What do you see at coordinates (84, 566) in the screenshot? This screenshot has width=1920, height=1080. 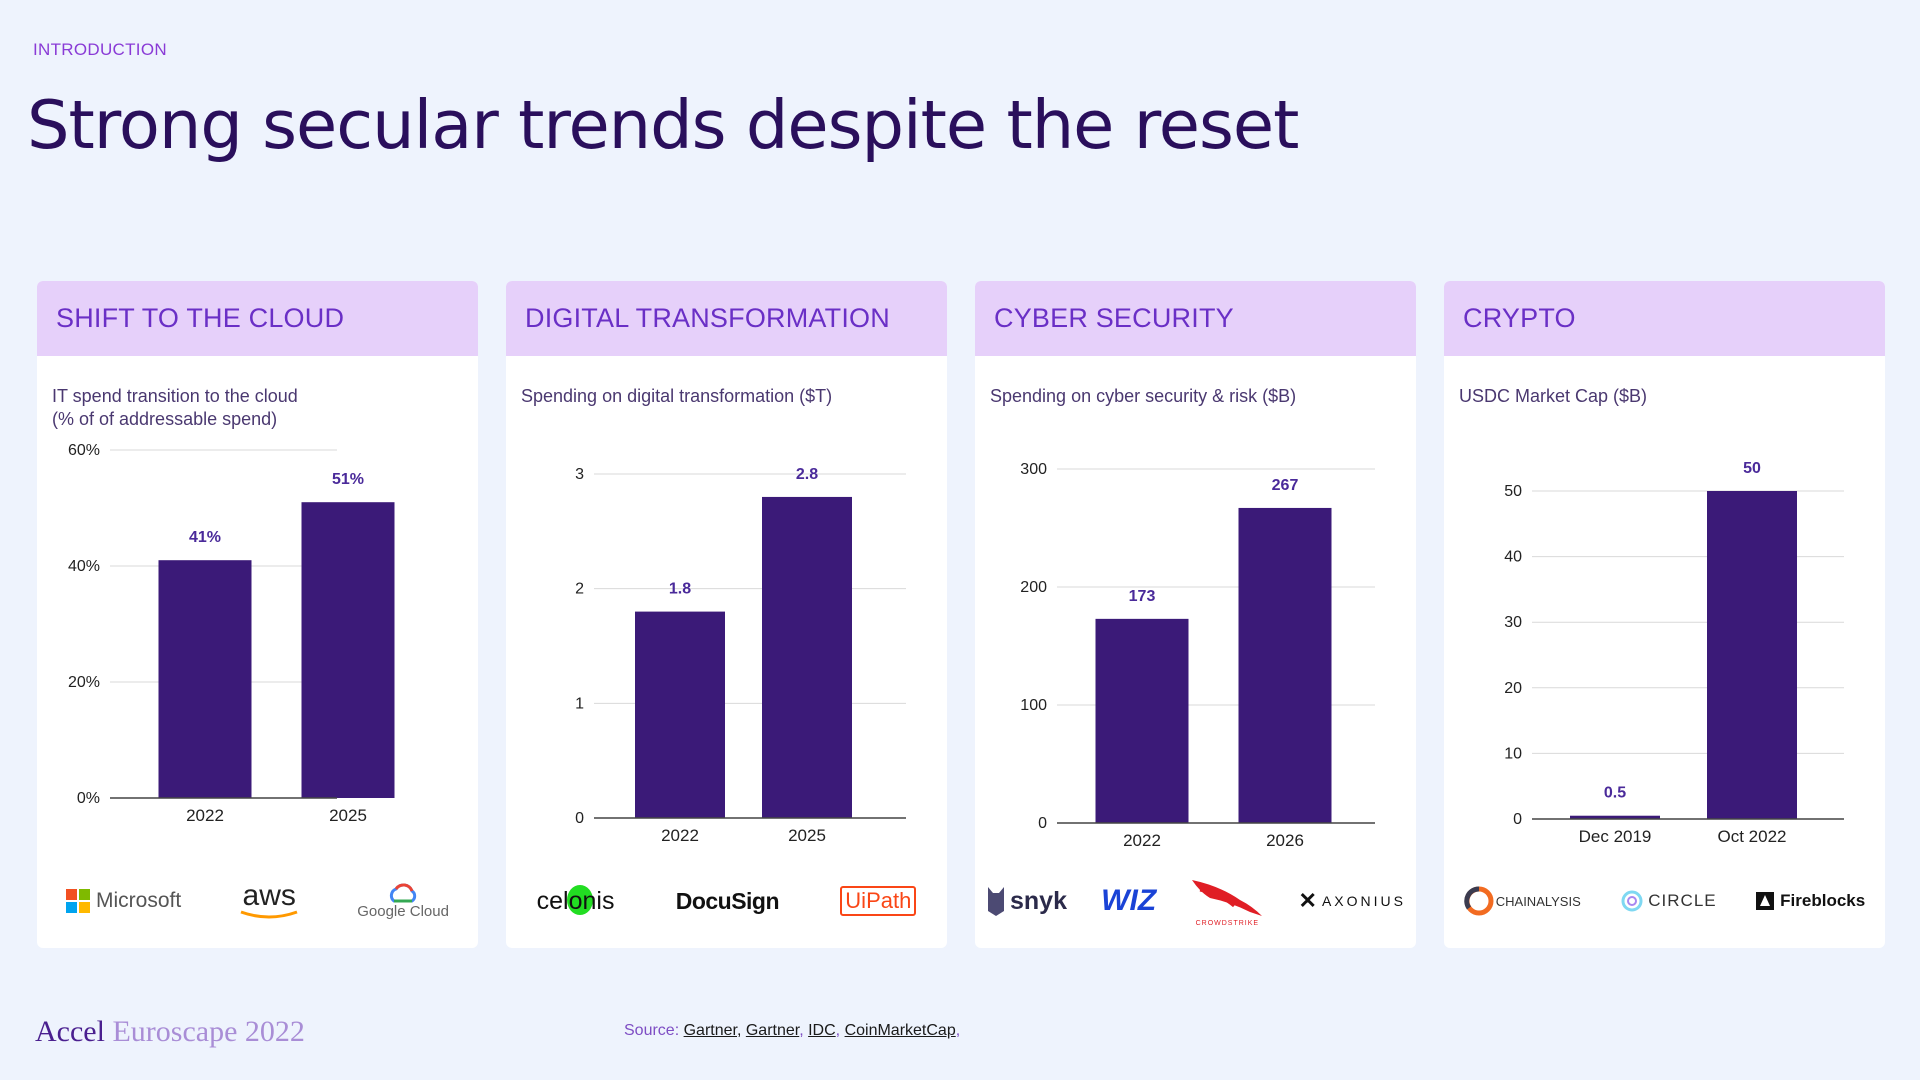 I see `y-tick-label: 40%` at bounding box center [84, 566].